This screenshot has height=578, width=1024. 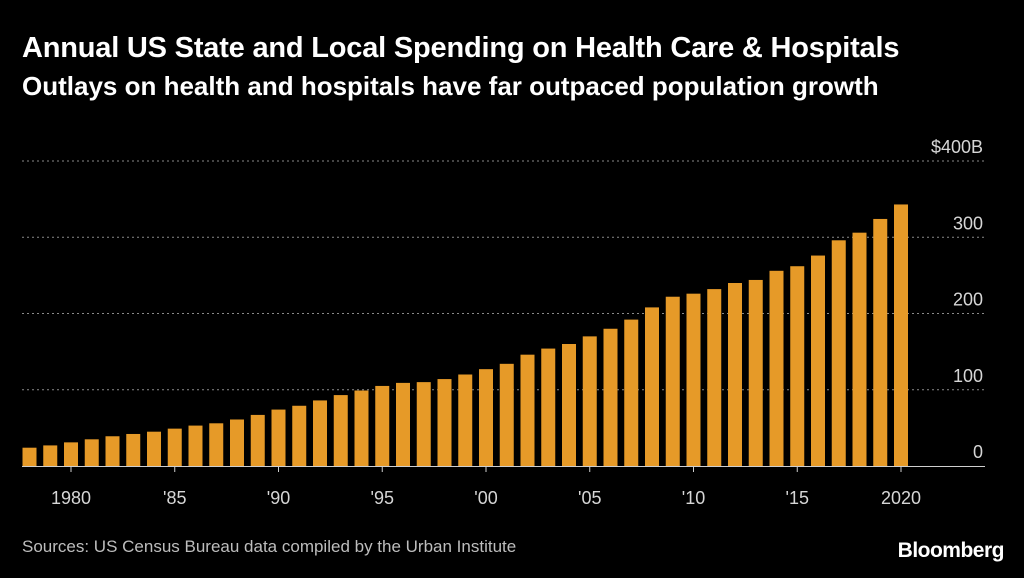 What do you see at coordinates (838, 353) in the screenshot?
I see `bar-2017` at bounding box center [838, 353].